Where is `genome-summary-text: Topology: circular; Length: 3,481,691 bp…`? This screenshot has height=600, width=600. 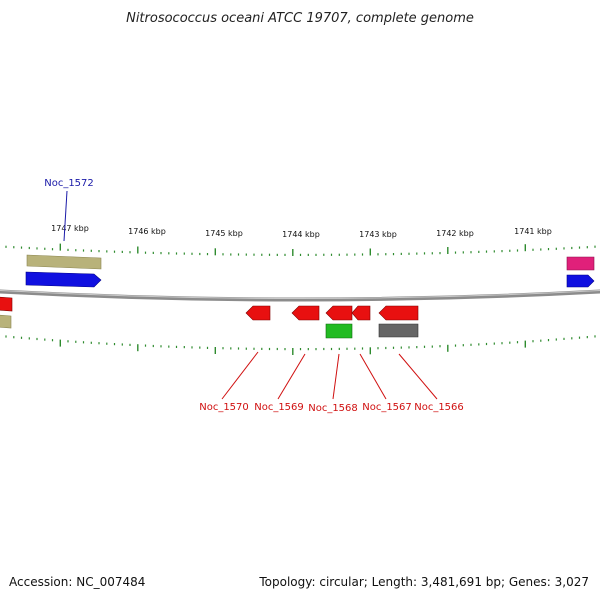 genome-summary-text: Topology: circular; Length: 3,481,691 bp… is located at coordinates (423, 582).